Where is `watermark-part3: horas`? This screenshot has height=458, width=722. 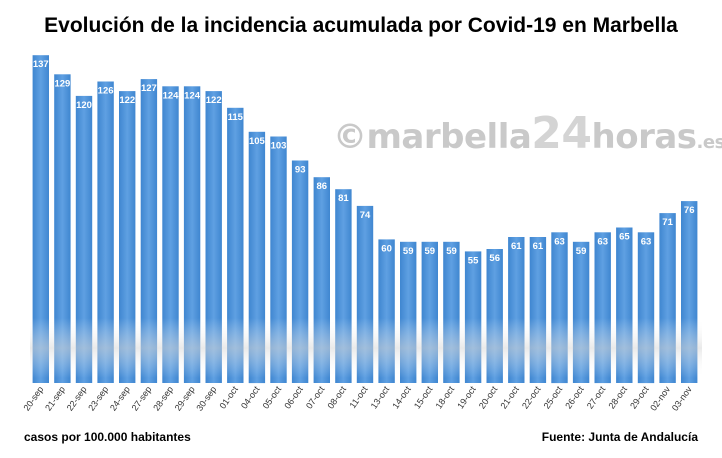 watermark-part3: horas is located at coordinates (644, 137).